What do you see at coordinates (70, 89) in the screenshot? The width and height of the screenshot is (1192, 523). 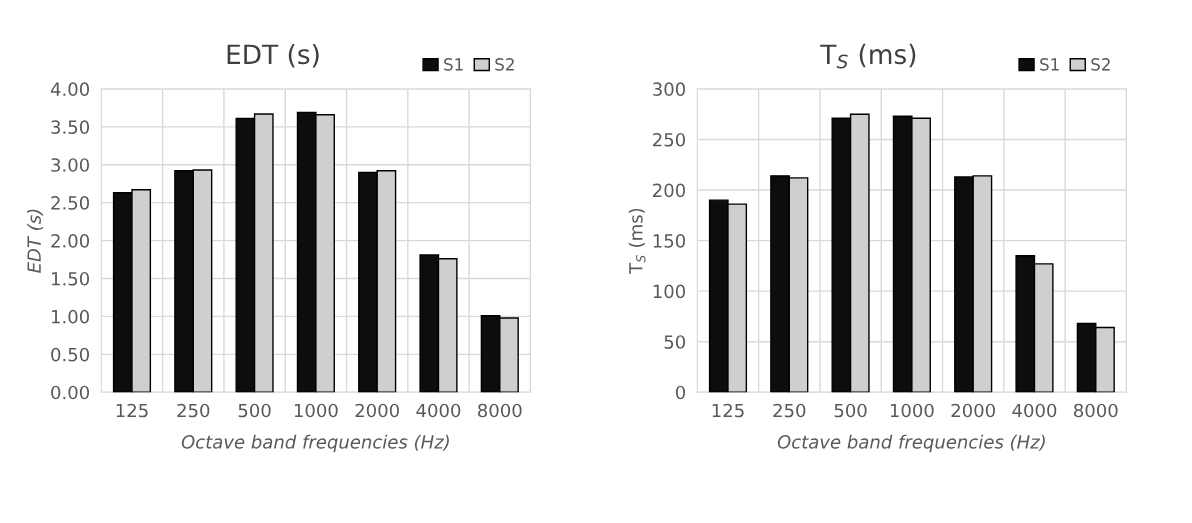 I see `y-tick-label: 4.00` at bounding box center [70, 89].